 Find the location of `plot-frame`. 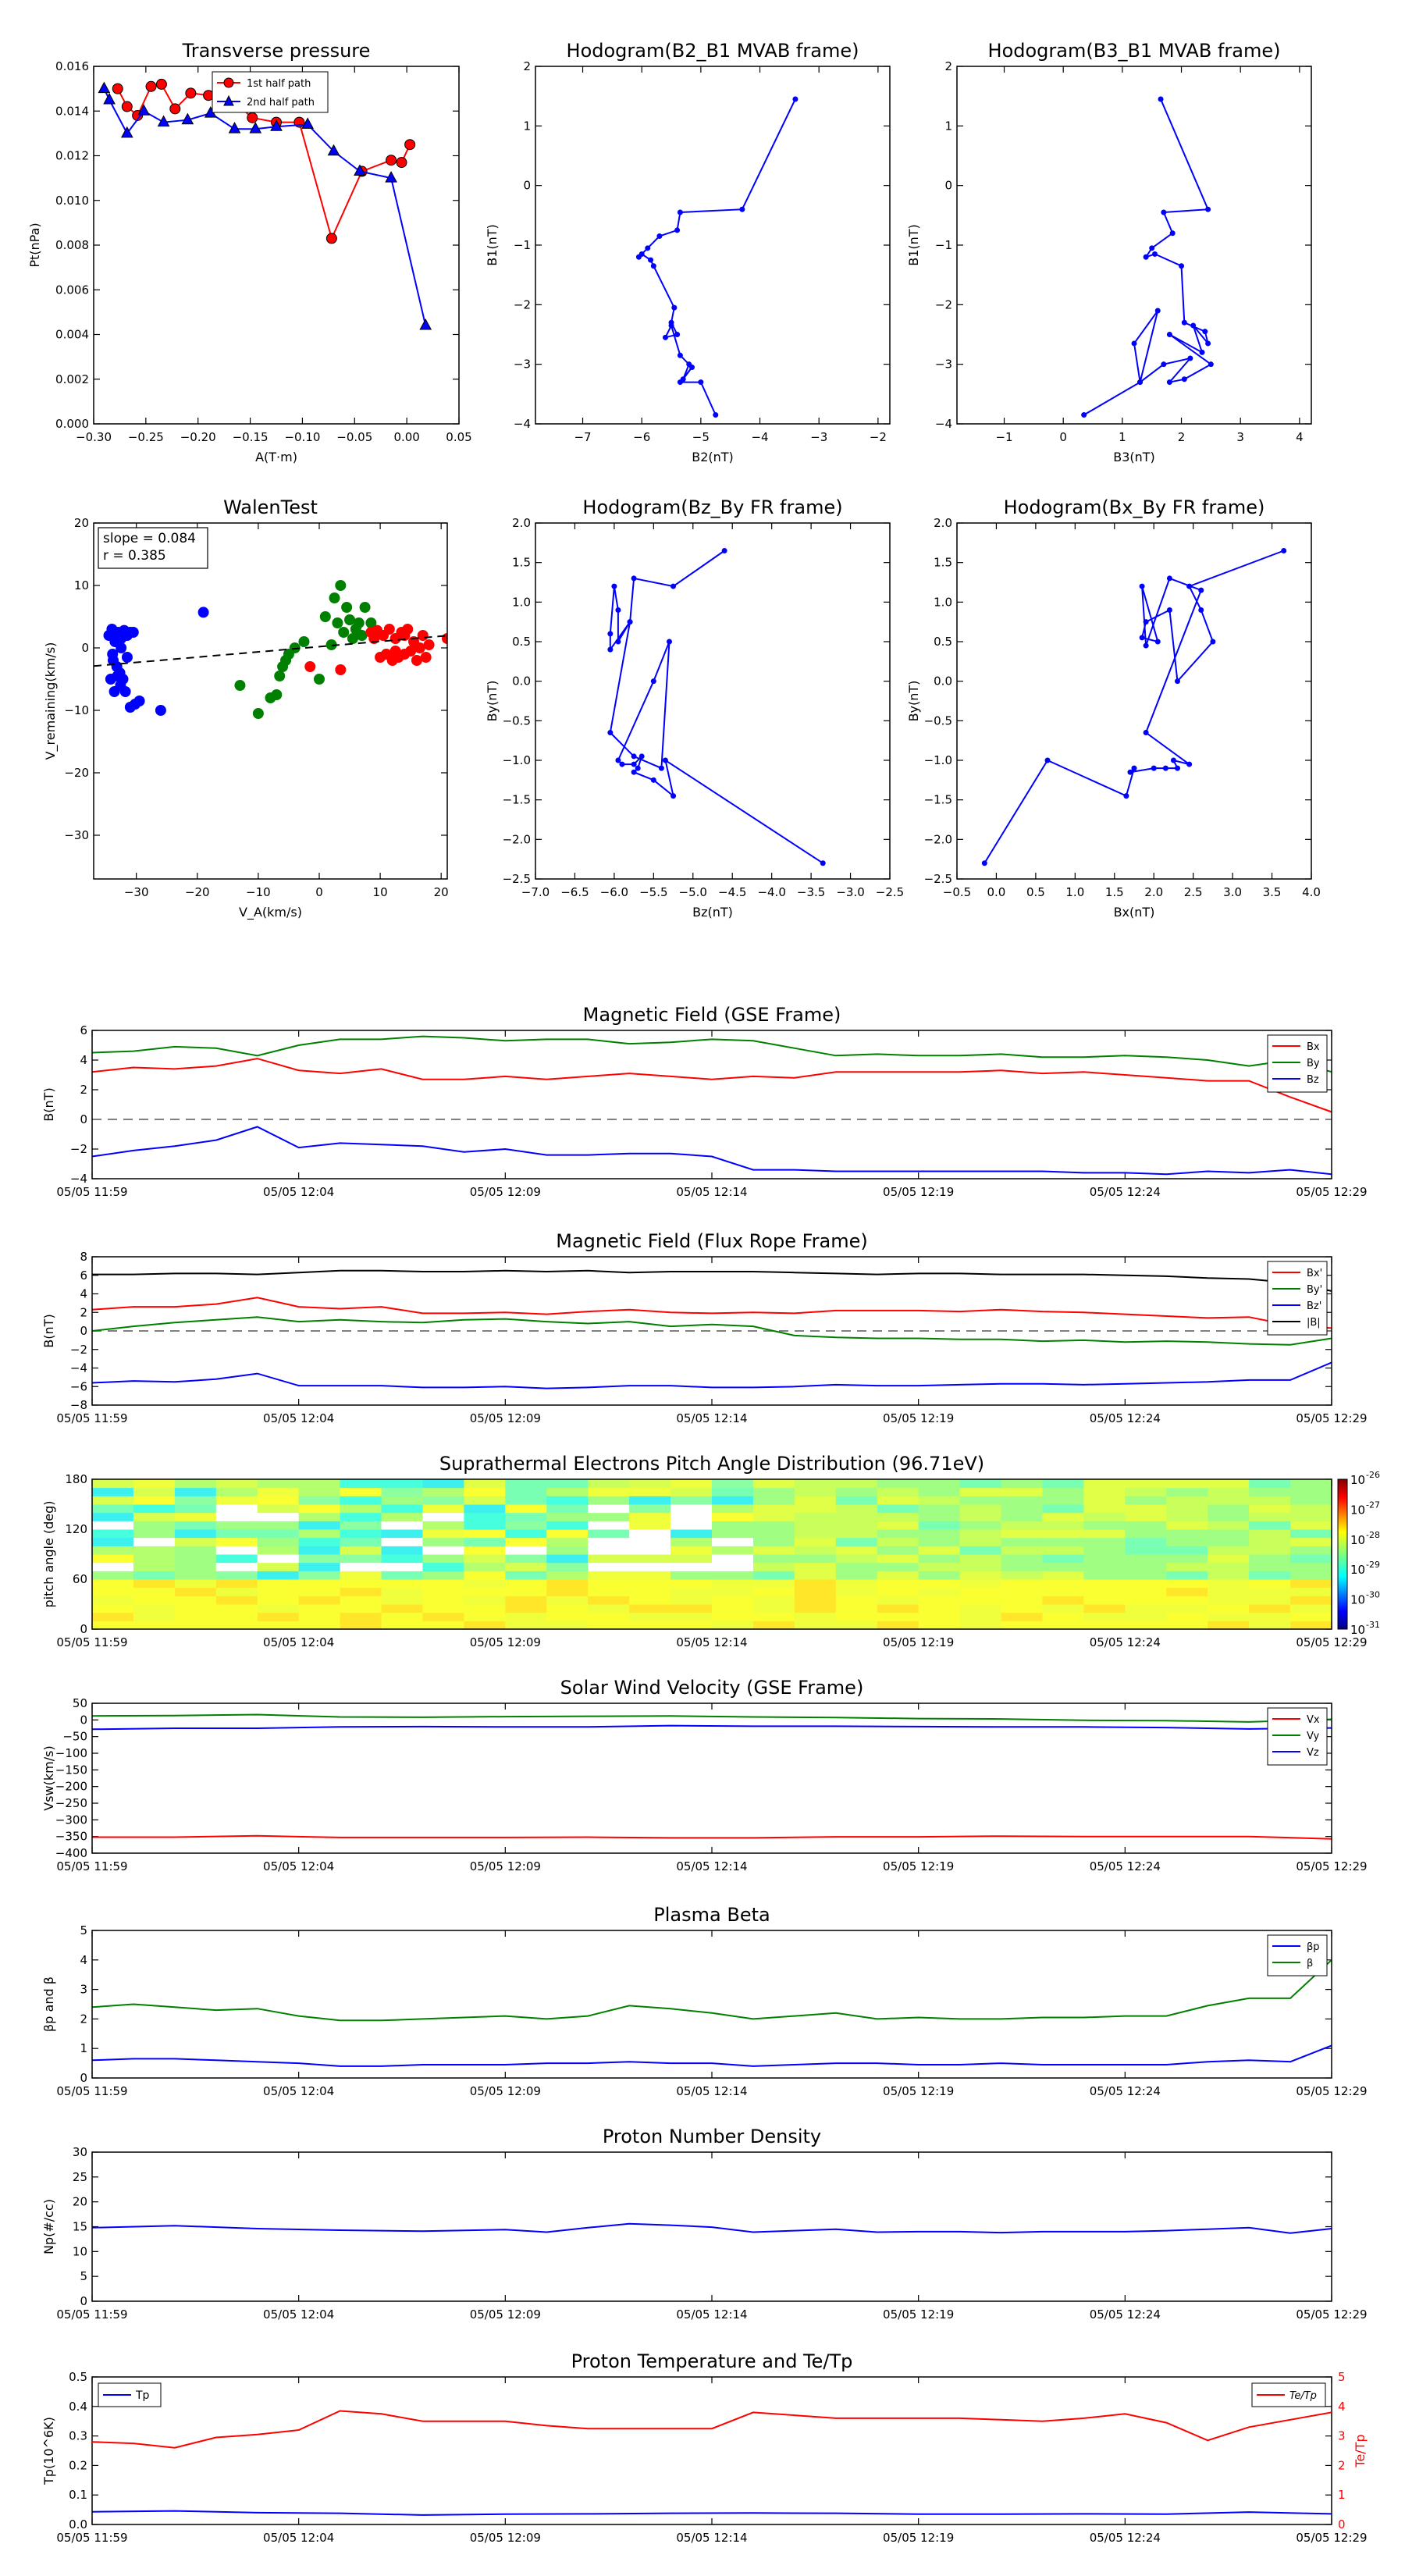

plot-frame is located at coordinates (276, 245).